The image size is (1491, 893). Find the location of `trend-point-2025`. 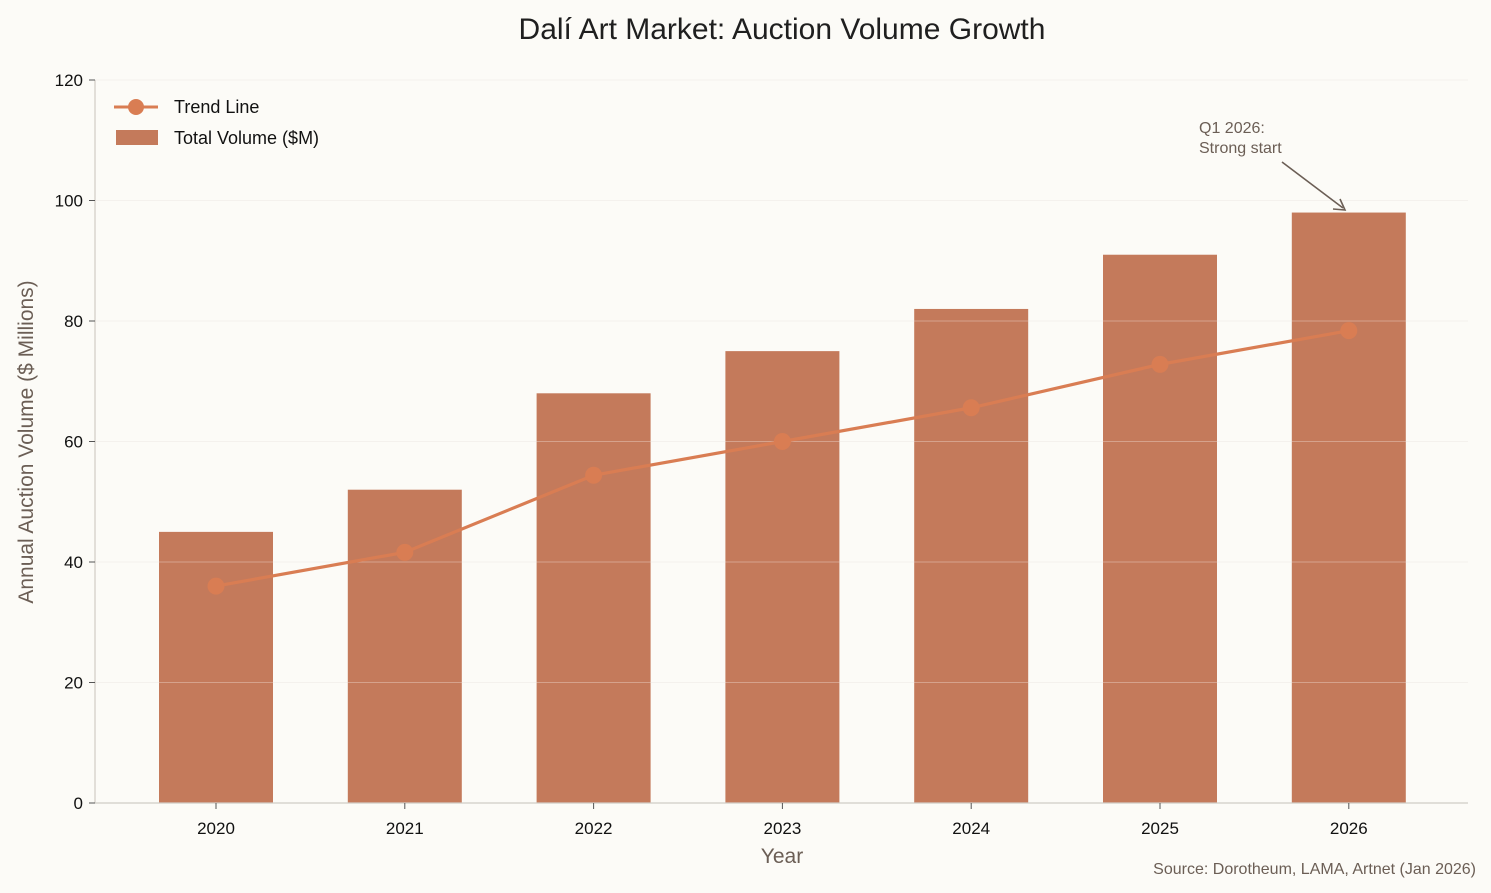

trend-point-2025 is located at coordinates (1160, 364).